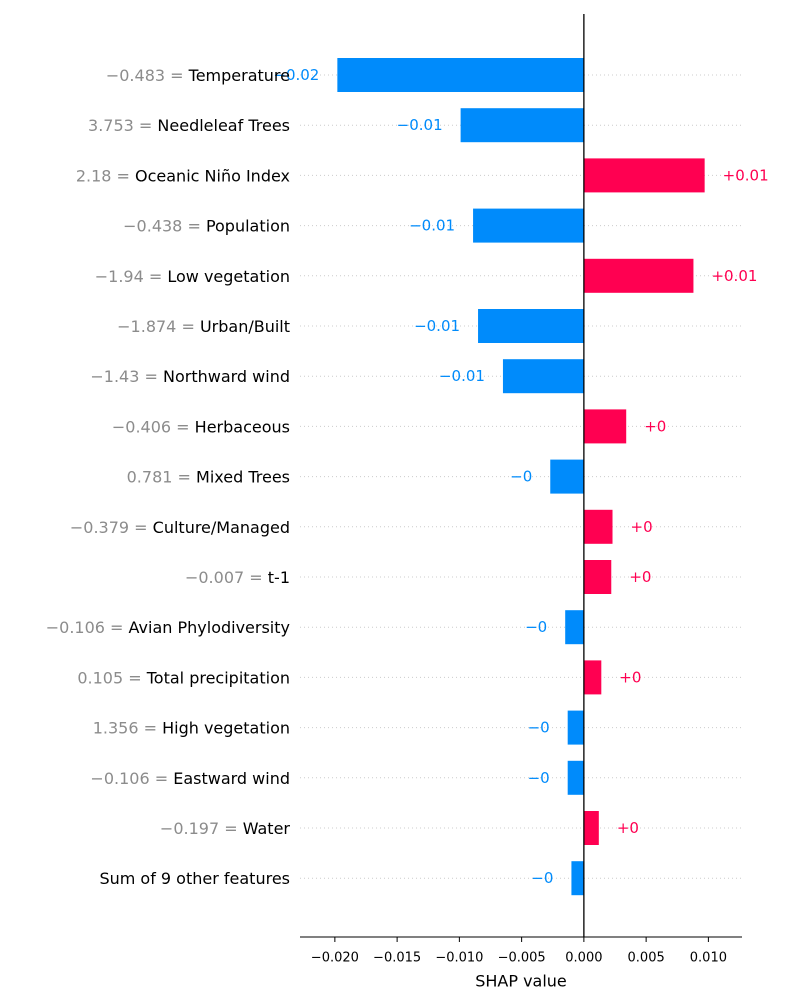 Image resolution: width=800 pixels, height=1000 pixels. What do you see at coordinates (245, 326) in the screenshot?
I see `feature-name: Urban/Built` at bounding box center [245, 326].